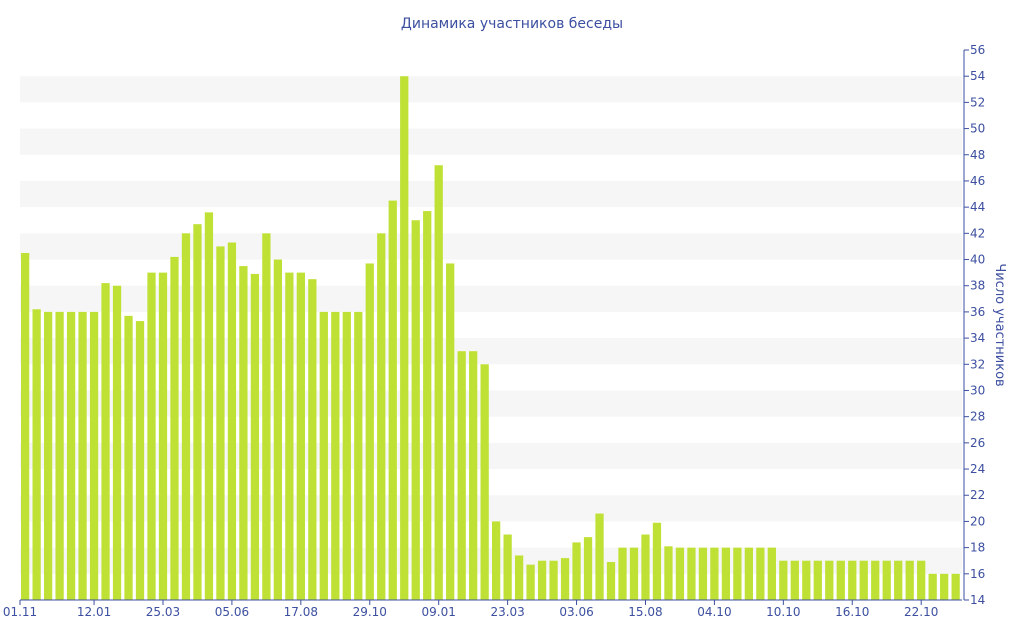 The image size is (1024, 640). I want to click on y-tick-label: 26, so click(977, 443).